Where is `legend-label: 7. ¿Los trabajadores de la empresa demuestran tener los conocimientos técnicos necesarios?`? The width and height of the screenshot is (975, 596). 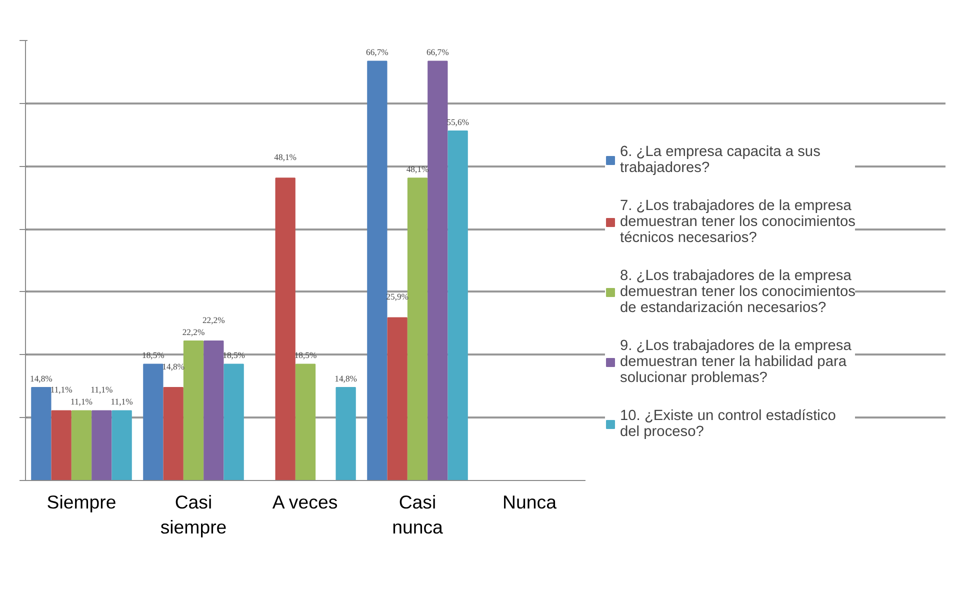 legend-label: 7. ¿Los trabajadores de la empresa demuestran tener los conocimientos técnicos necesarios? is located at coordinates (738, 222).